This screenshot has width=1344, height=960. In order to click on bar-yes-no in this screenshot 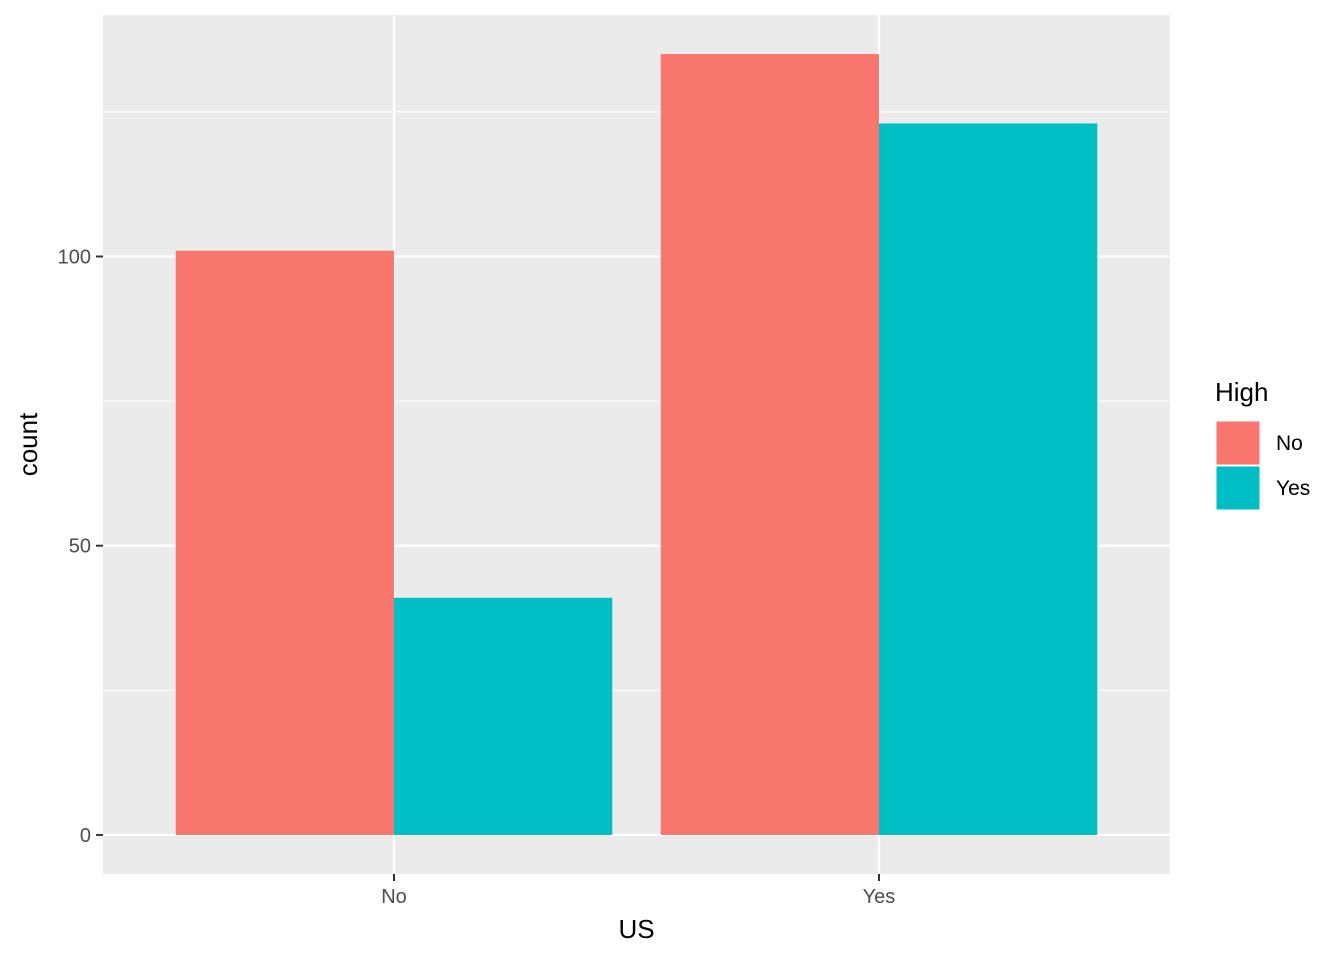, I will do `click(769, 444)`.